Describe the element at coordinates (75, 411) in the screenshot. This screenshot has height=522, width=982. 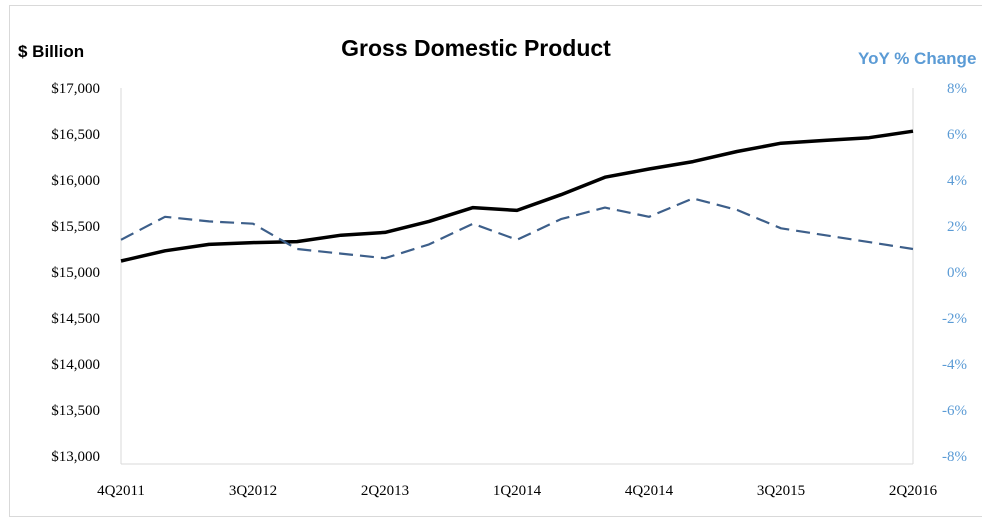
I see `left-tick-label: $13,500` at that location.